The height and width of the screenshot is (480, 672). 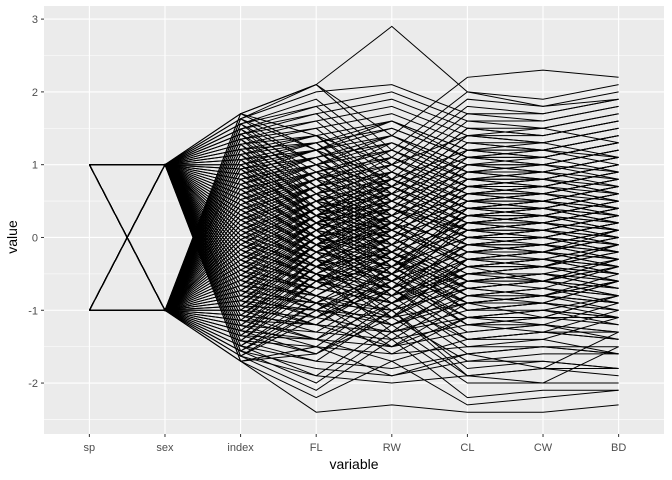 I want to click on y-axis-title: value, so click(x=12, y=237).